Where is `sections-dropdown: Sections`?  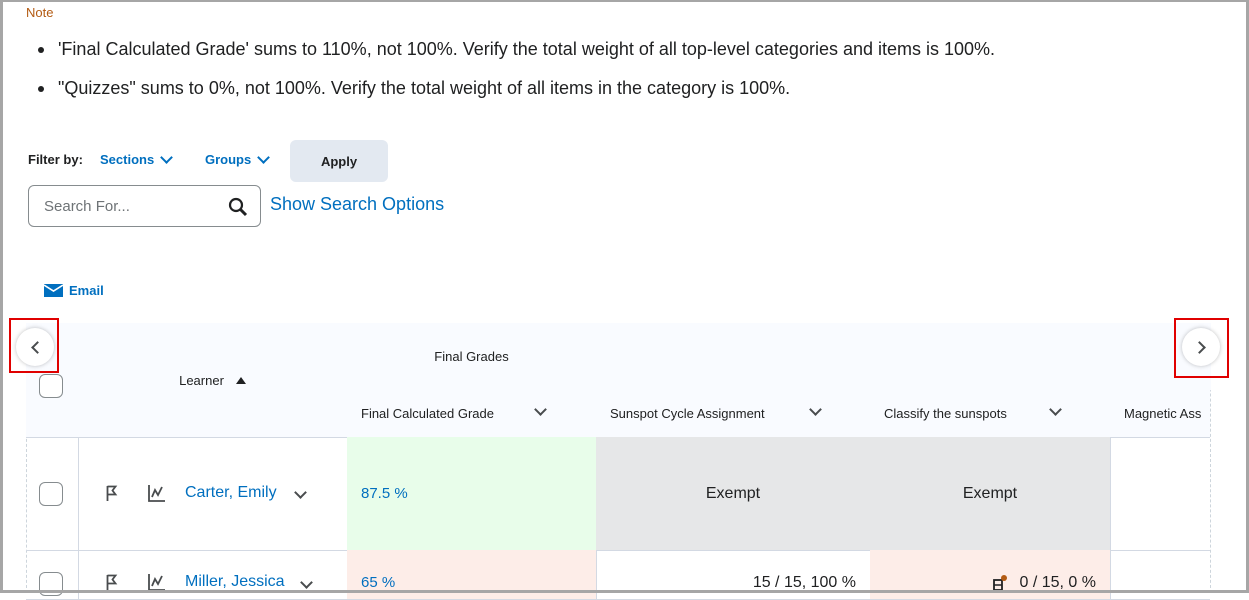
sections-dropdown: Sections is located at coordinates (137, 158).